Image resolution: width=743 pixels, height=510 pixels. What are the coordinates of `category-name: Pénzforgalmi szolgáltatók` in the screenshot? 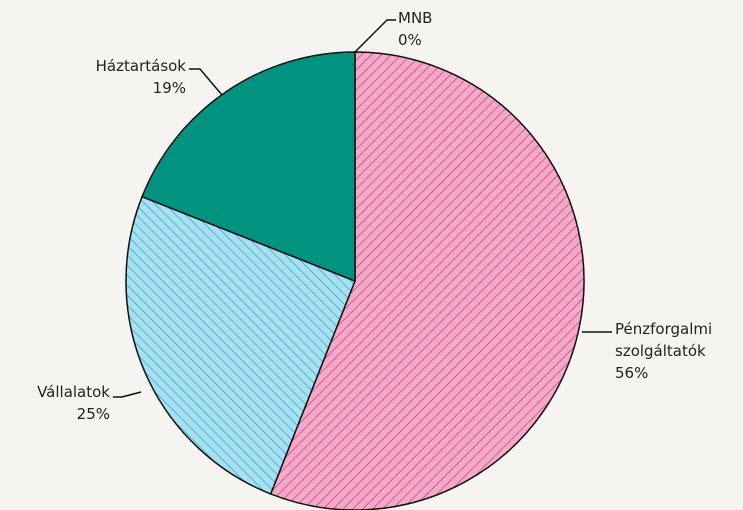 It's located at (664, 340).